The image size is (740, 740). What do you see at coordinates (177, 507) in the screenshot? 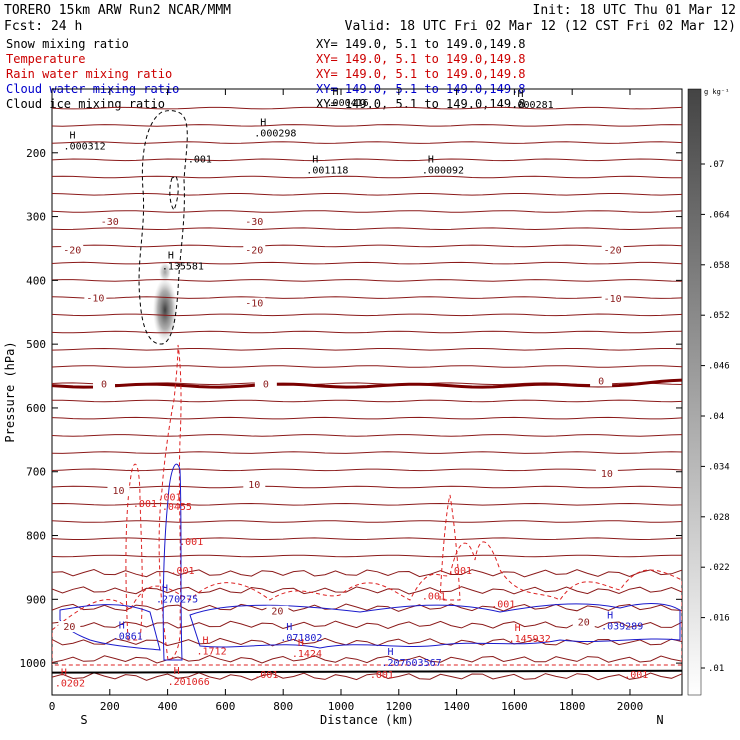
I see `contour-value-label: .0455` at bounding box center [177, 507].